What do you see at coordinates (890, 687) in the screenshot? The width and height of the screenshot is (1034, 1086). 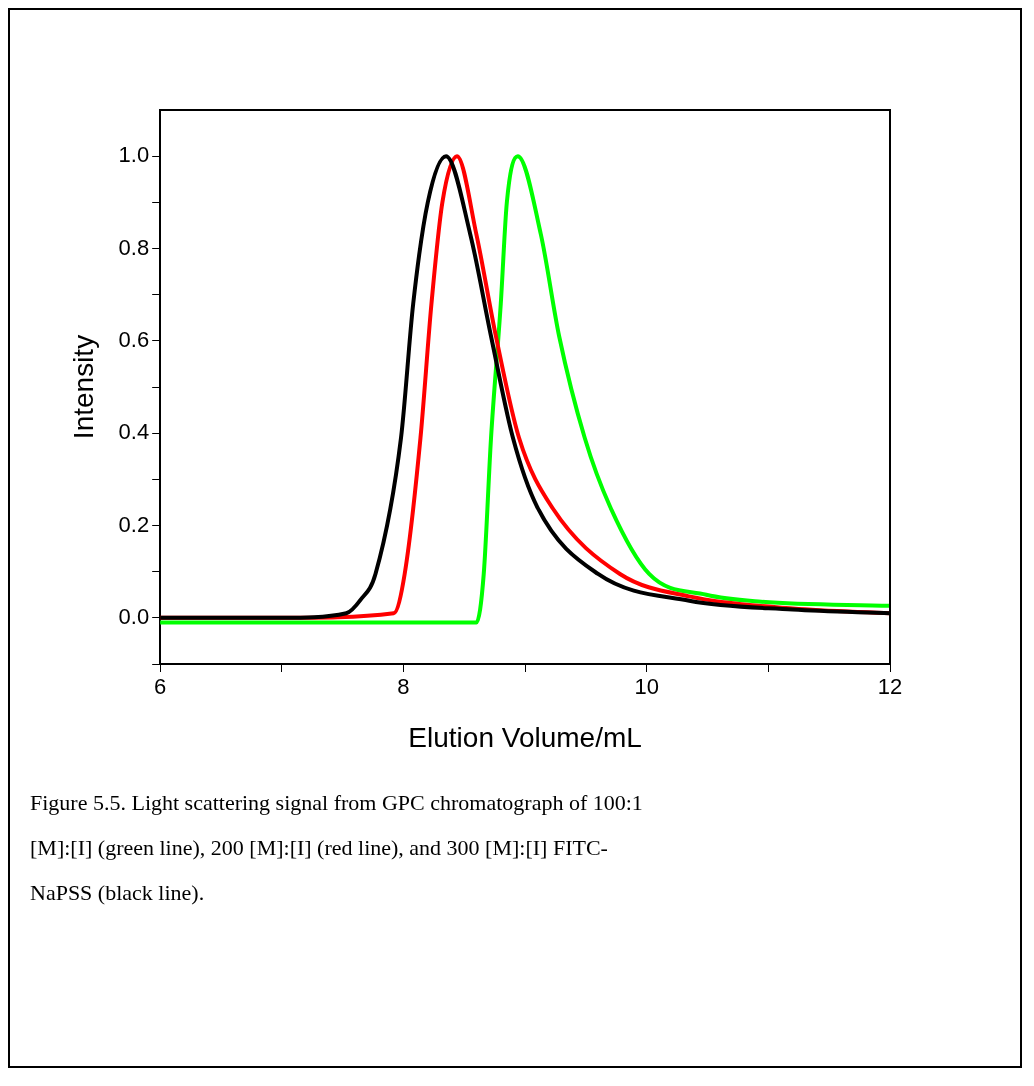 I see `x-tick-label: 12` at bounding box center [890, 687].